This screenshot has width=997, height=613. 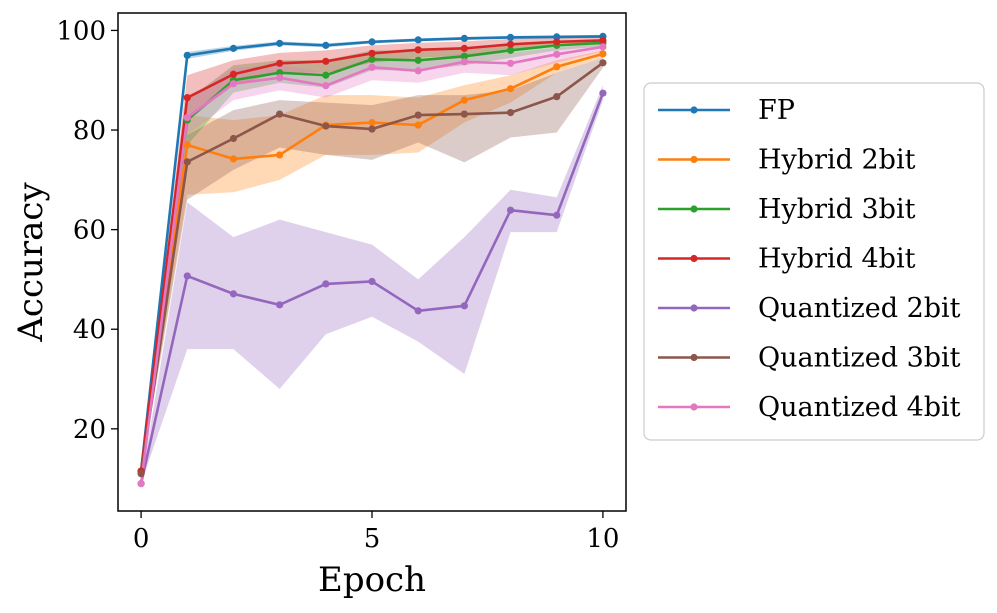 I want to click on y-axis-label: Accuracy, so click(x=31, y=262).